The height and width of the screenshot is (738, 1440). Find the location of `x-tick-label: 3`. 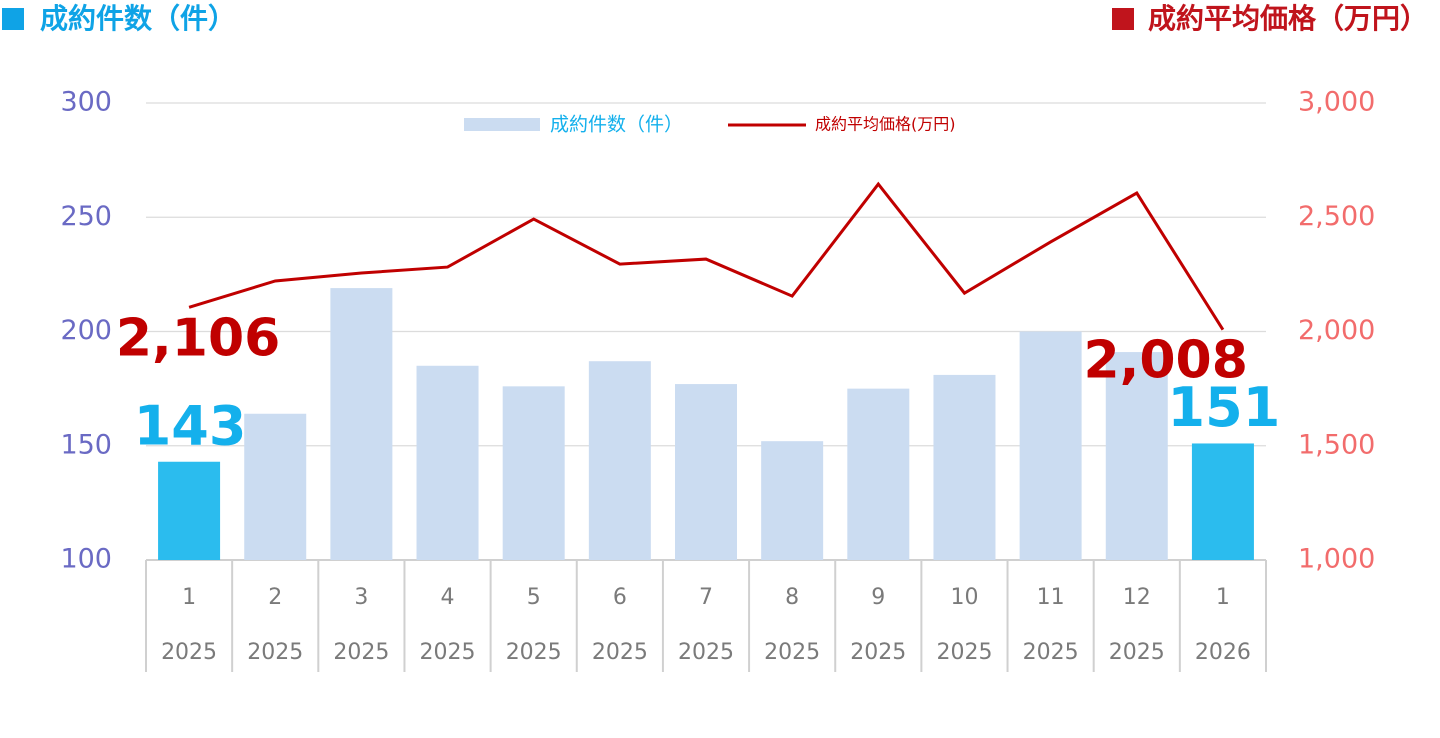

x-tick-label: 3 is located at coordinates (361, 597).